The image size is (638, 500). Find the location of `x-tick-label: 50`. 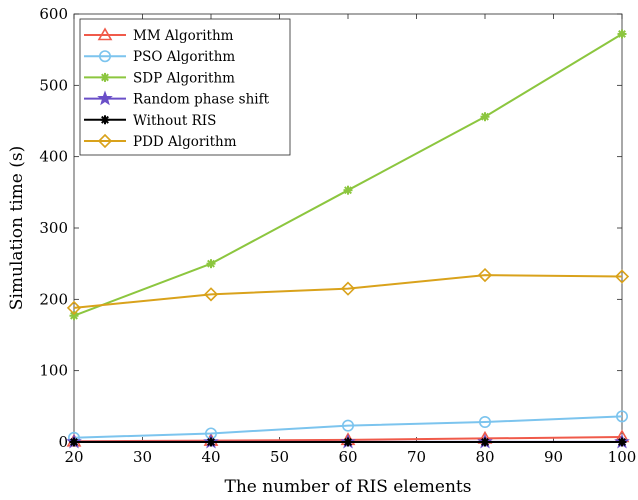

x-tick-label: 50 is located at coordinates (279, 457).